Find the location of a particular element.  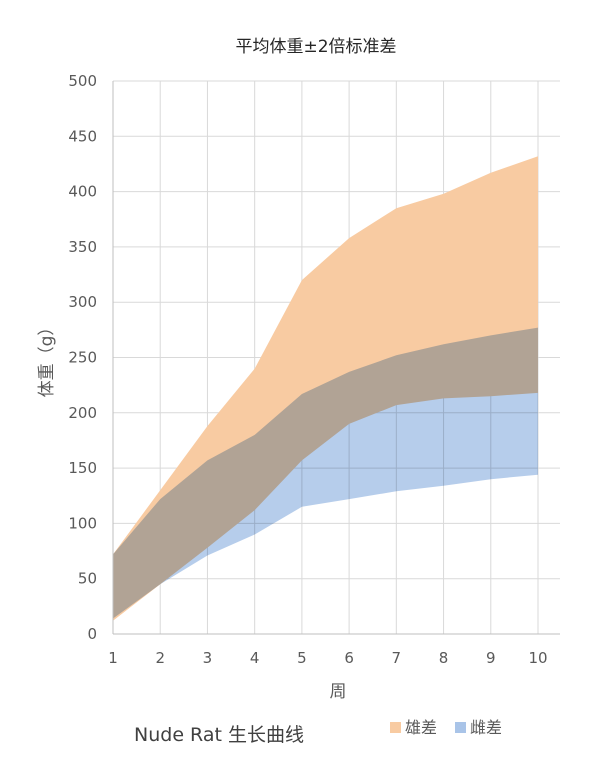

y-tick-label: 100 is located at coordinates (82, 523).